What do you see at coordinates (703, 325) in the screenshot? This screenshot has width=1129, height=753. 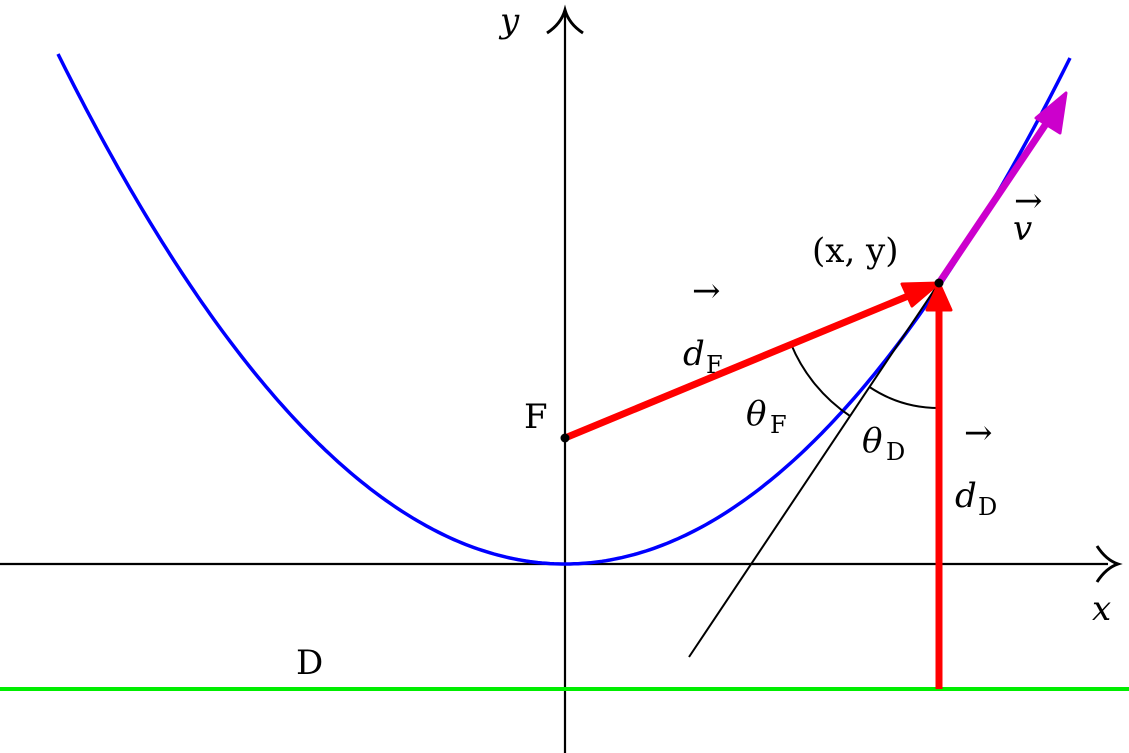 I see `d-focus-label: d → F` at bounding box center [703, 325].